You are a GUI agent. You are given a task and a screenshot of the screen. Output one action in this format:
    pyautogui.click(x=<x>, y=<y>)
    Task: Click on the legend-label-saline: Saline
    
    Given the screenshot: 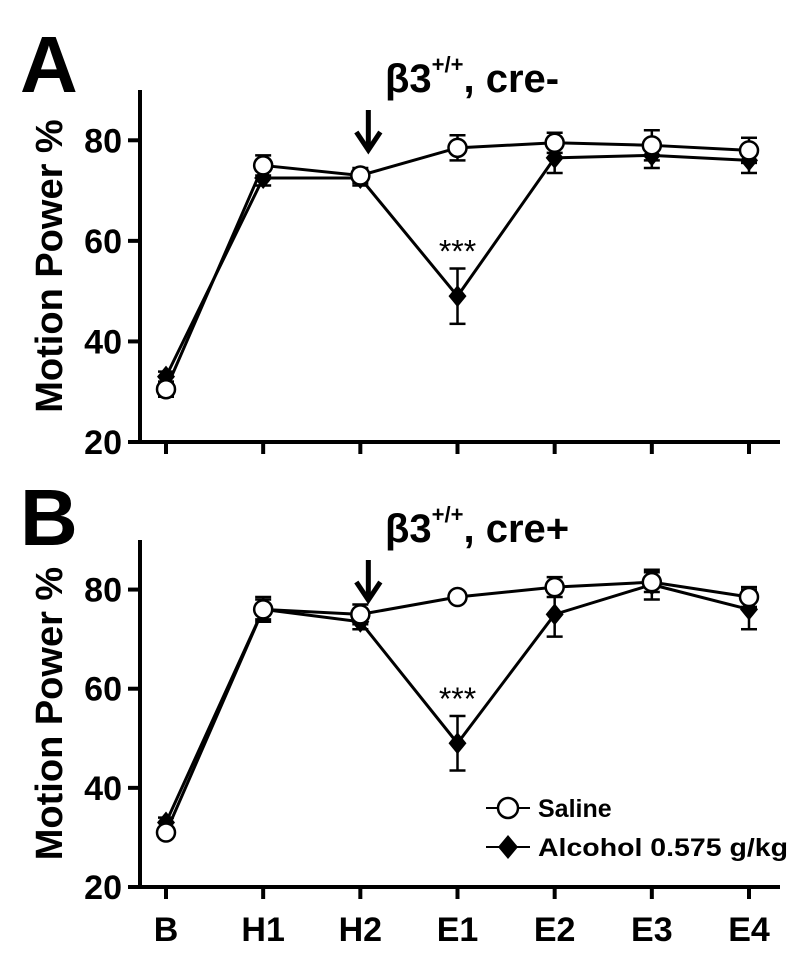 What is the action you would take?
    pyautogui.click(x=575, y=809)
    